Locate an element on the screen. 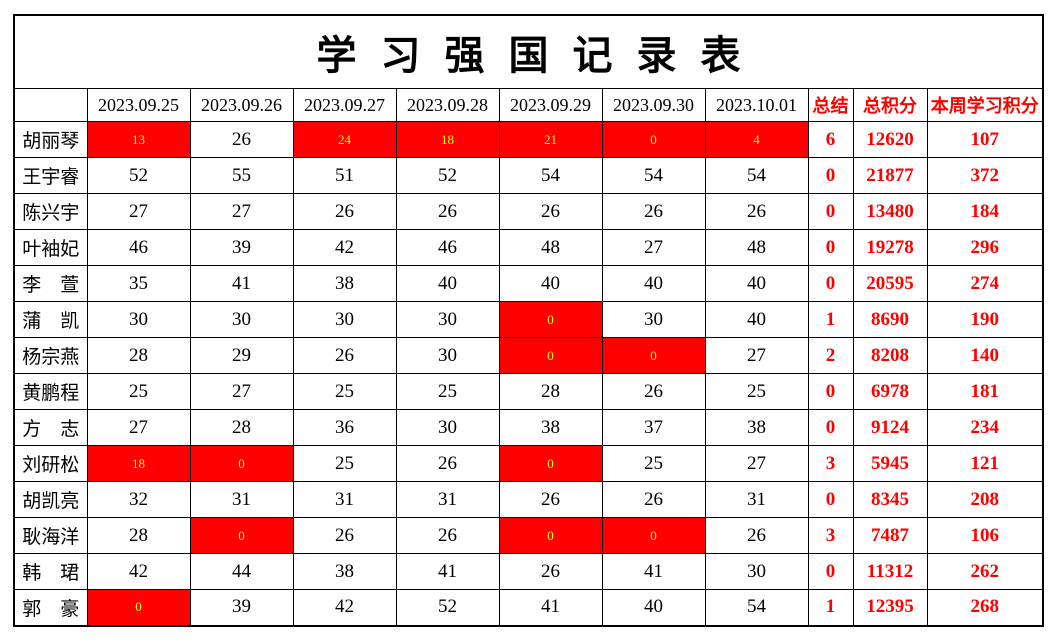 The height and width of the screenshot is (643, 1054). total-points: 6978 is located at coordinates (890, 391).